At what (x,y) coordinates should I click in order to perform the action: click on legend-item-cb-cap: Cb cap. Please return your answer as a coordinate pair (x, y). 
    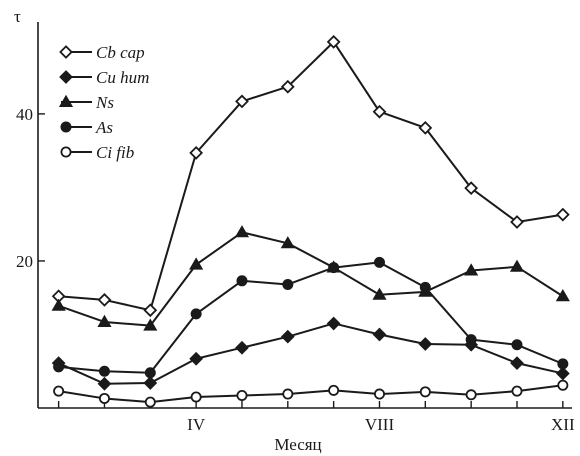
    Looking at the image, I should click on (102, 52).